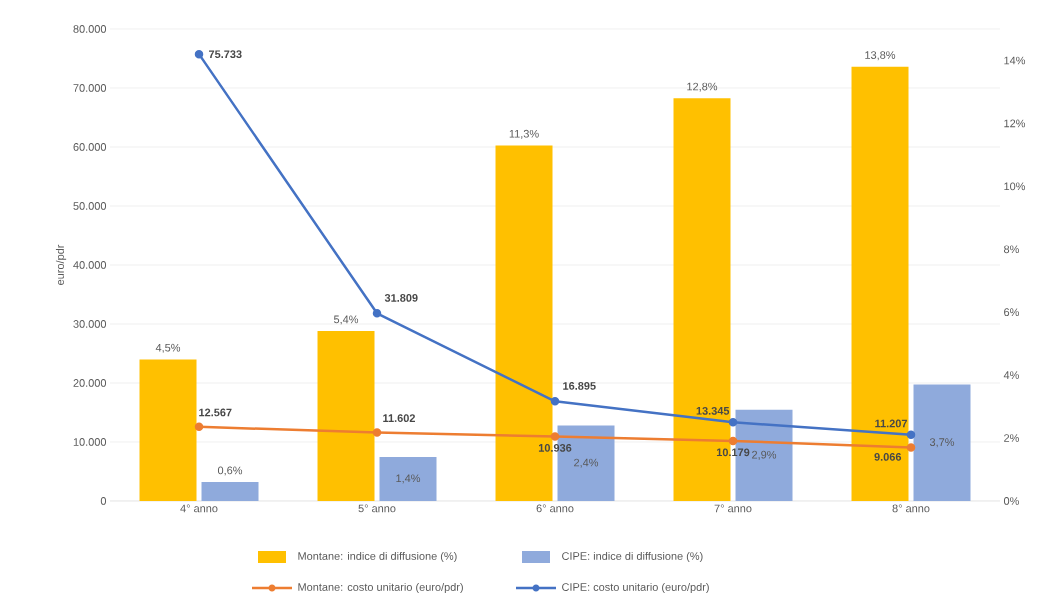 Image resolution: width=1054 pixels, height=605 pixels. I want to click on data-label: 11,3%, so click(524, 134).